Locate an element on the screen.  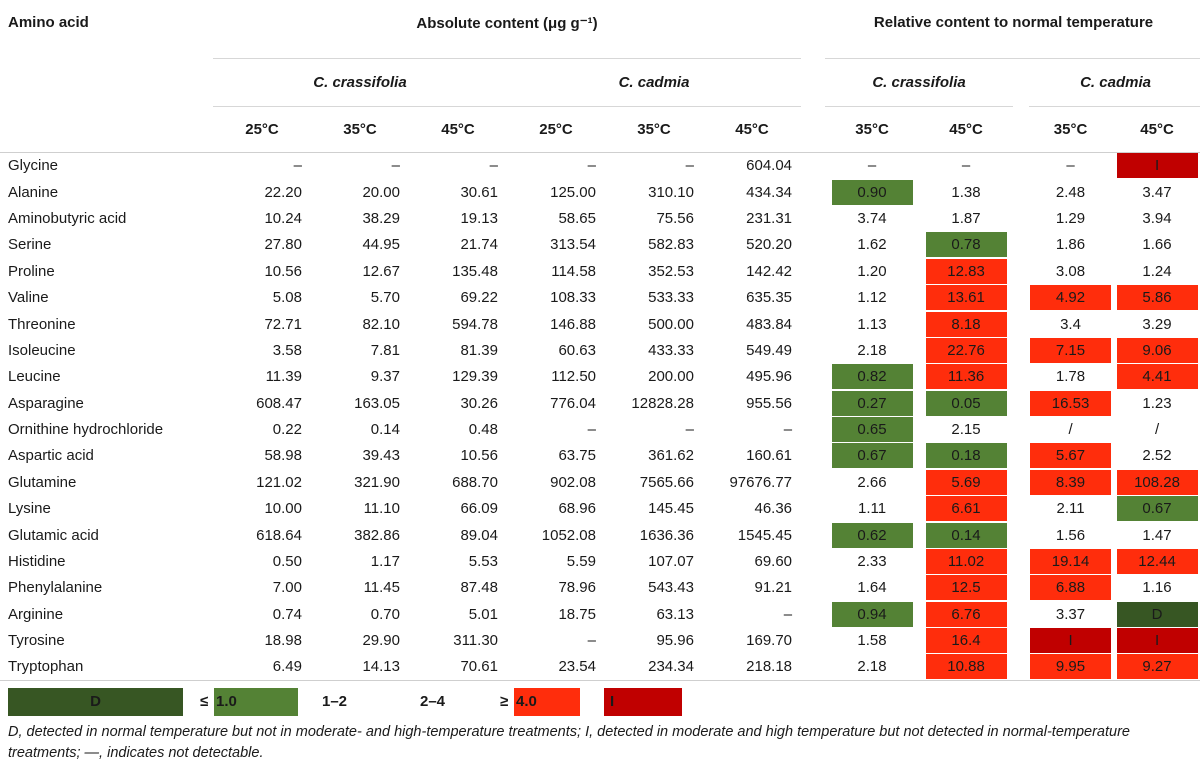
relative-value: 6.76 is located at coordinates (966, 614).